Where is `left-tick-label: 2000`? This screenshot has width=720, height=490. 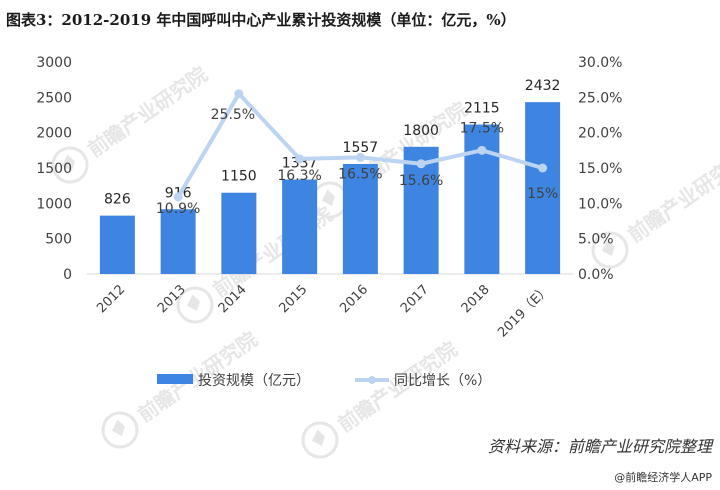
left-tick-label: 2000 is located at coordinates (54, 134).